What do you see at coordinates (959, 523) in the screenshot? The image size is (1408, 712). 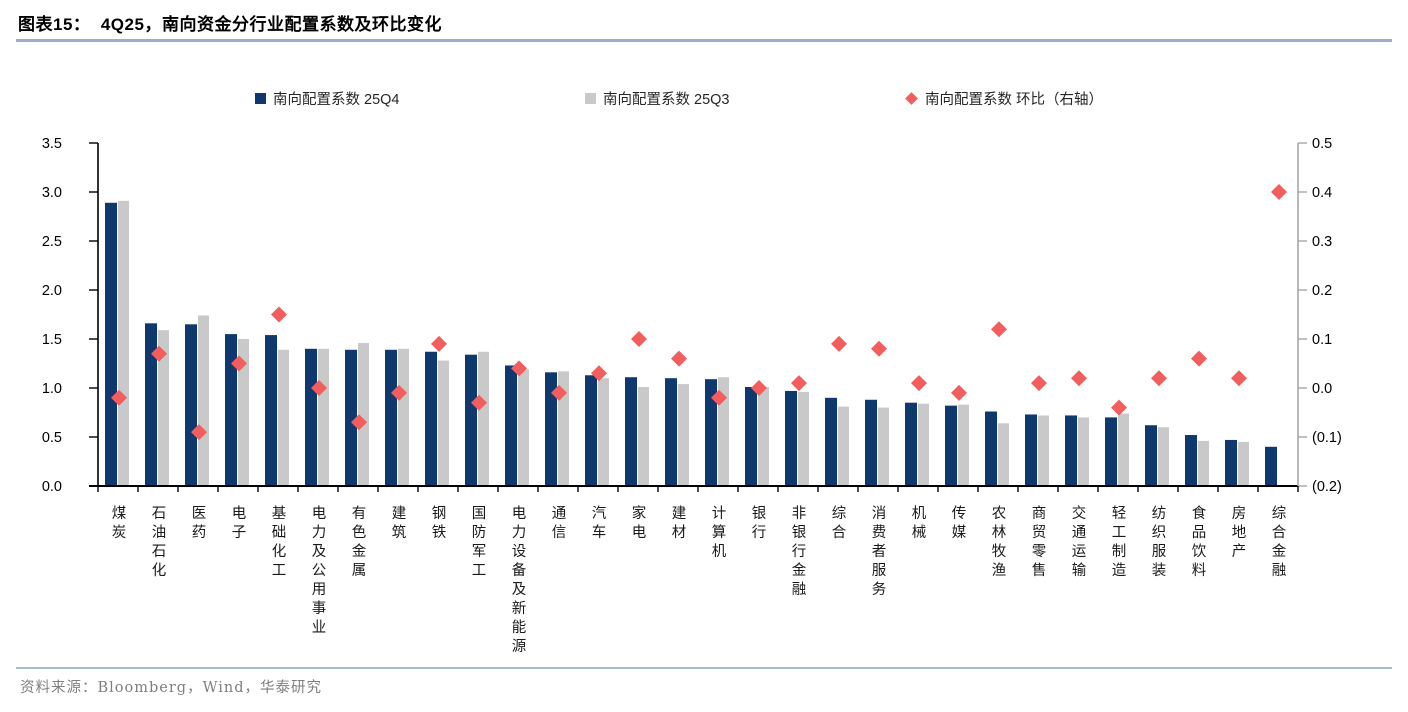 I see `category-label-21: 传媒` at bounding box center [959, 523].